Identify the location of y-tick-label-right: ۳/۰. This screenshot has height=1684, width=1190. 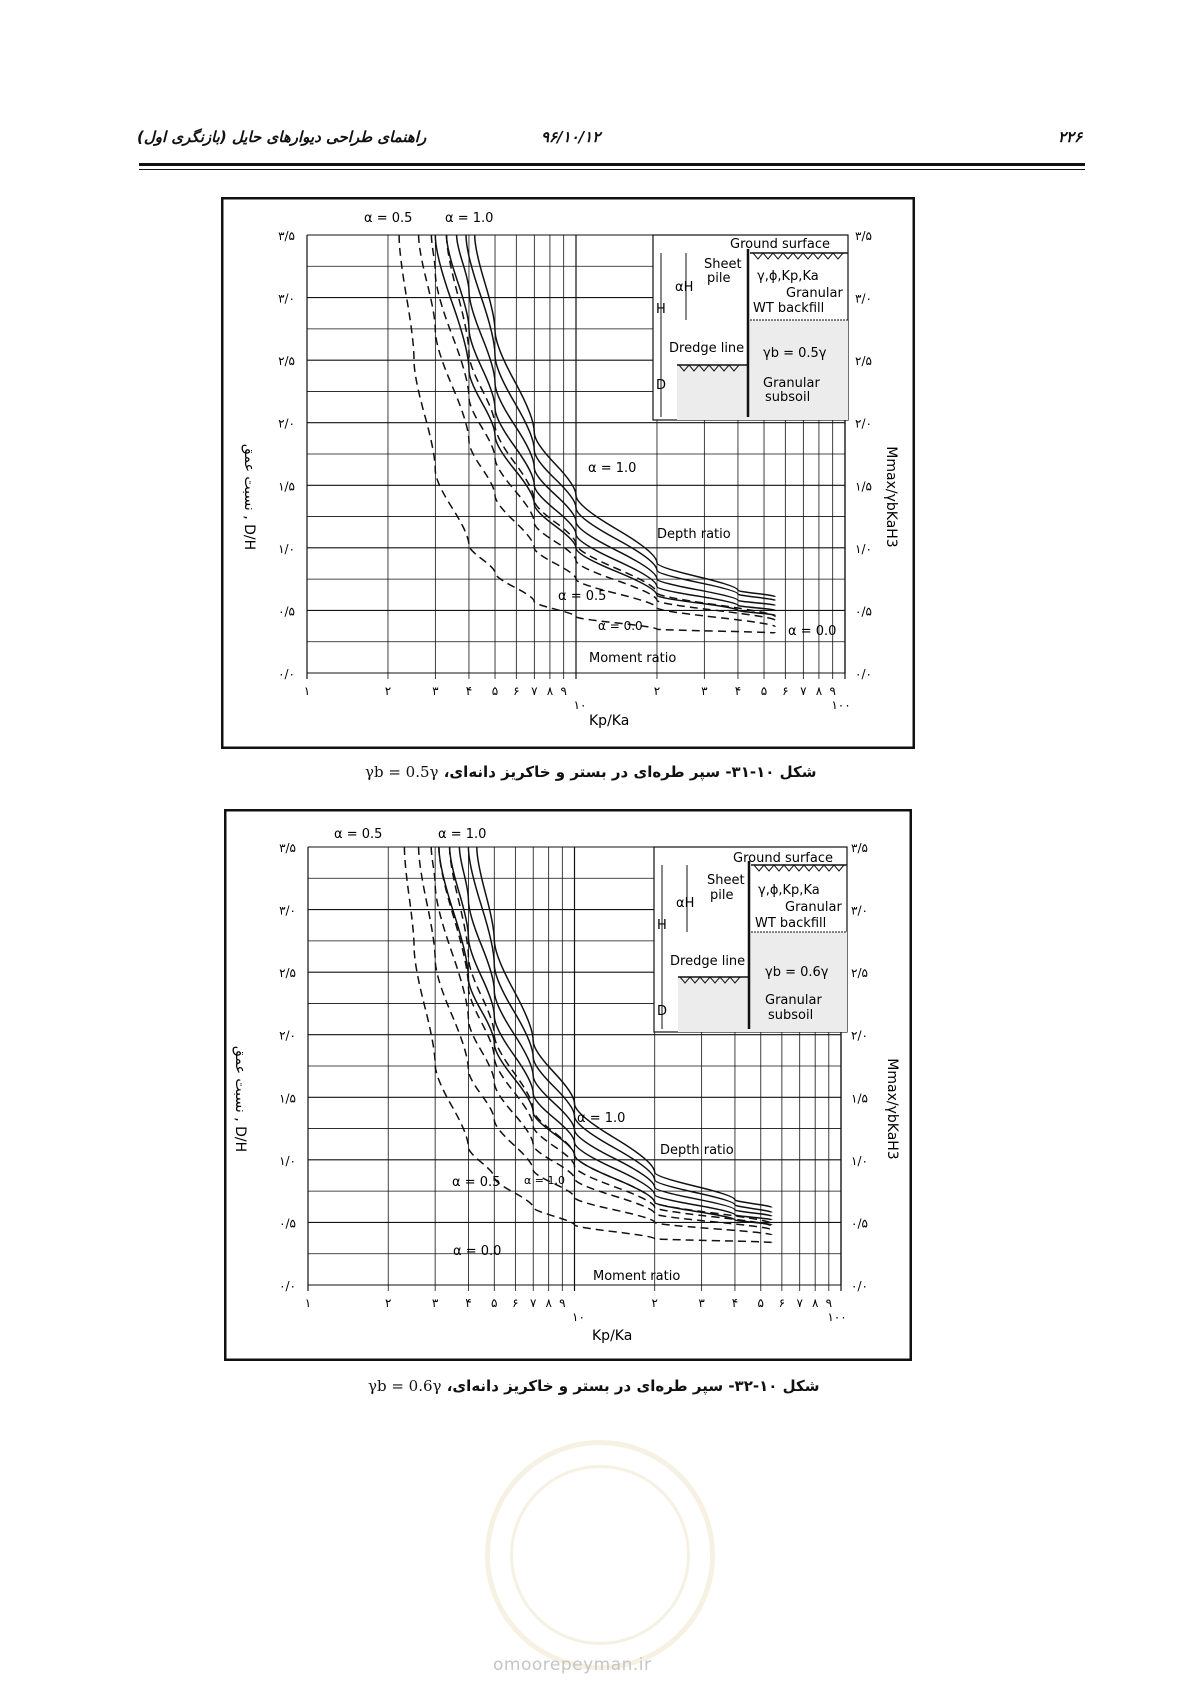
(859, 911).